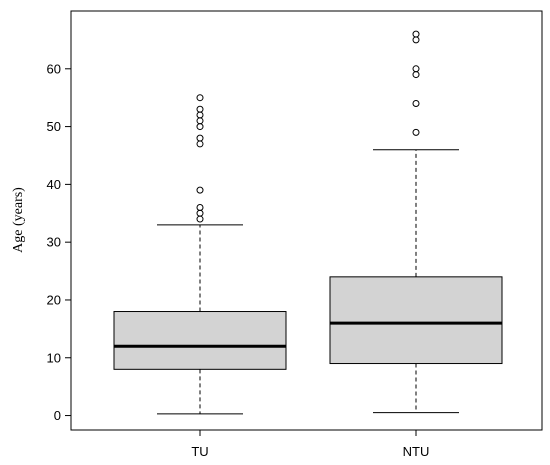  Describe the element at coordinates (54, 242) in the screenshot. I see `y-tick-label: 30` at that location.